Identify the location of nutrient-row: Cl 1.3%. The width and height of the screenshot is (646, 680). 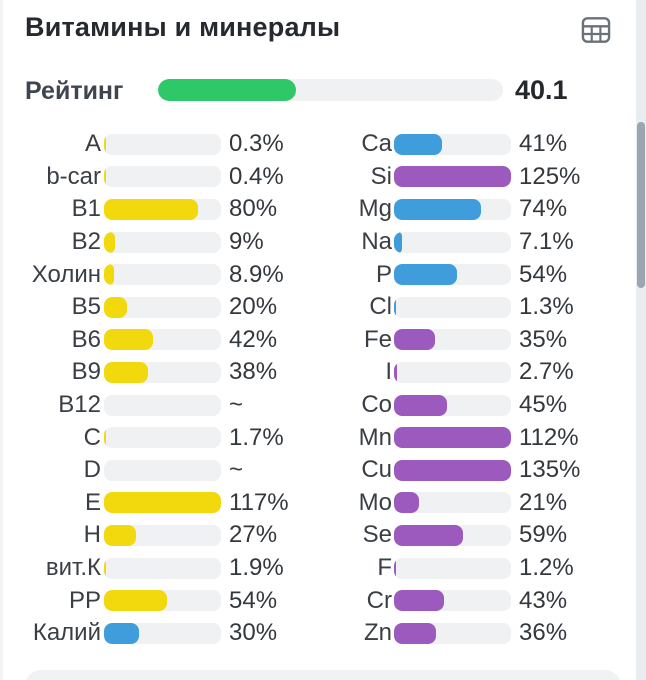
(476, 307).